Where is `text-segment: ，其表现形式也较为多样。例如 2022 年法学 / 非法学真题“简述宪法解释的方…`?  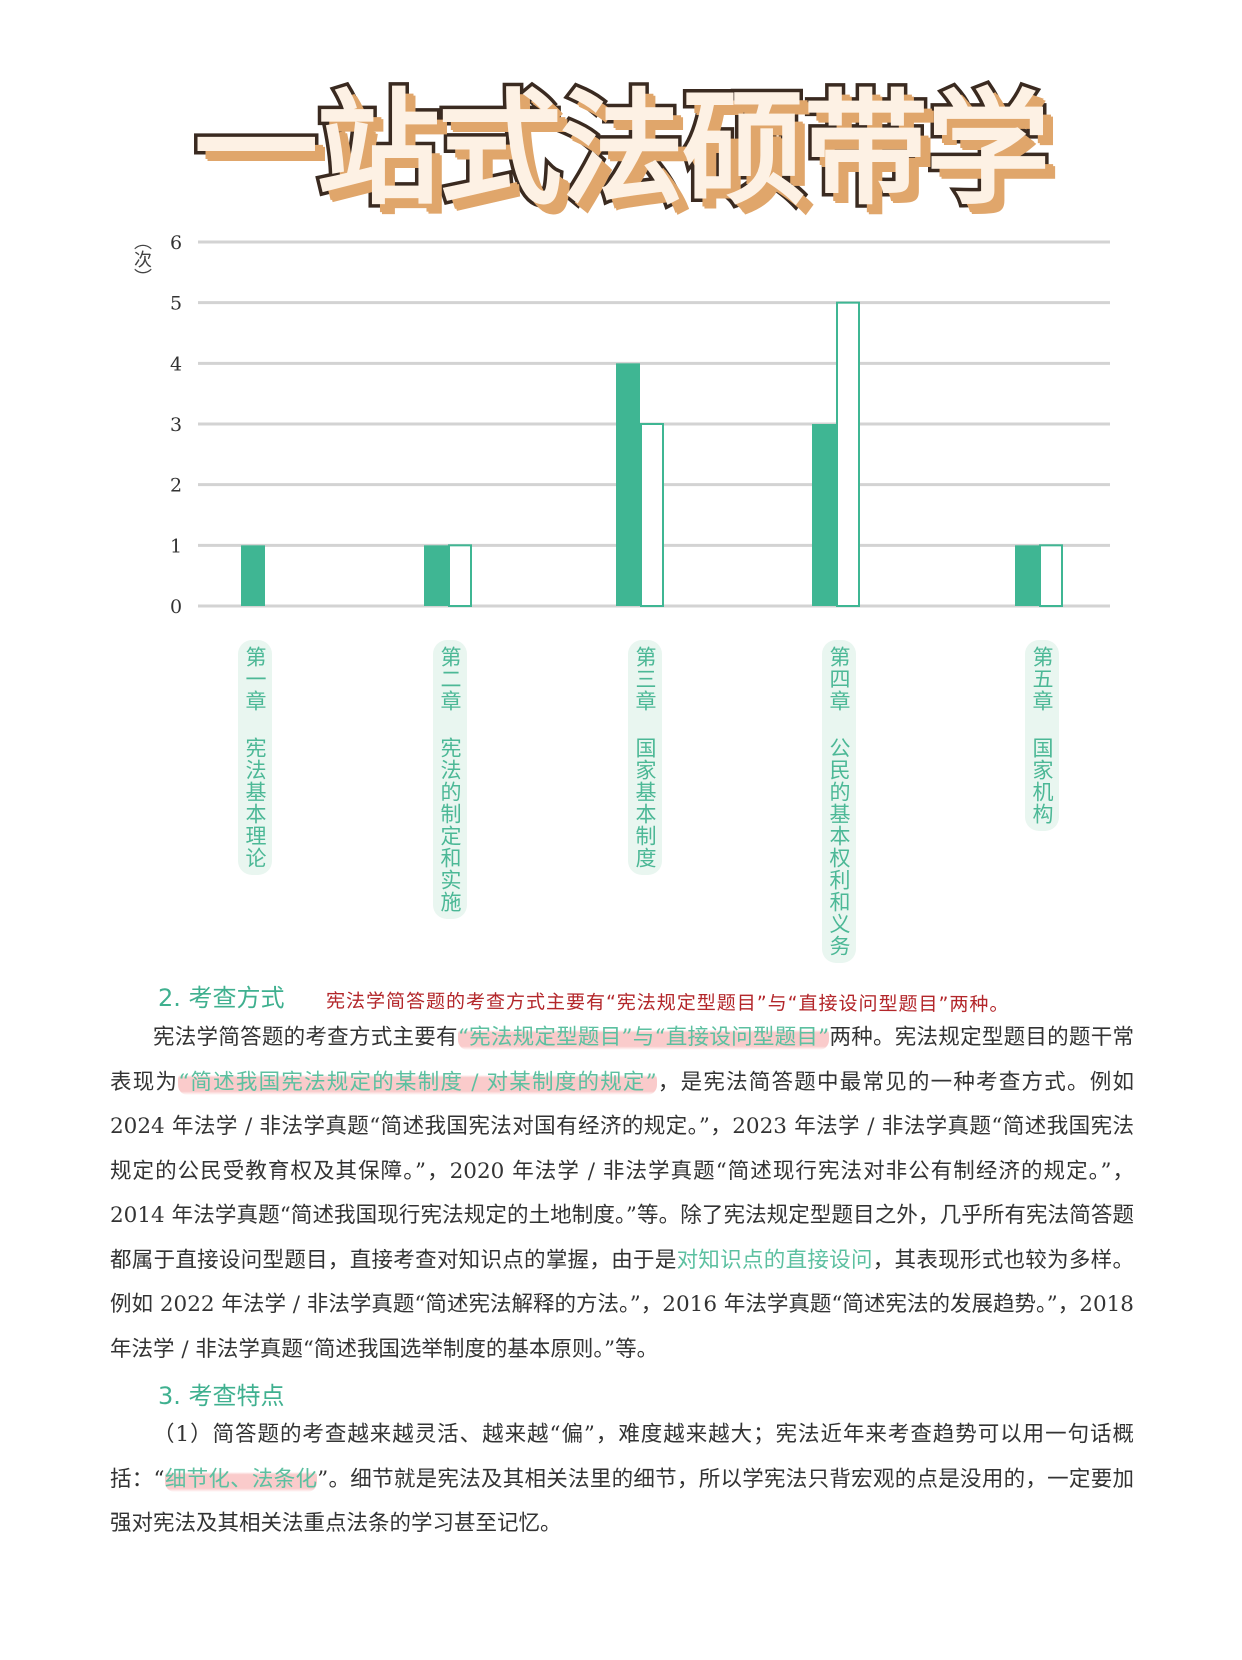 text-segment: ，其表现形式也较为多样。例如 2022 年法学 / 非法学真题“简述宪法解释的方… is located at coordinates (622, 1304).